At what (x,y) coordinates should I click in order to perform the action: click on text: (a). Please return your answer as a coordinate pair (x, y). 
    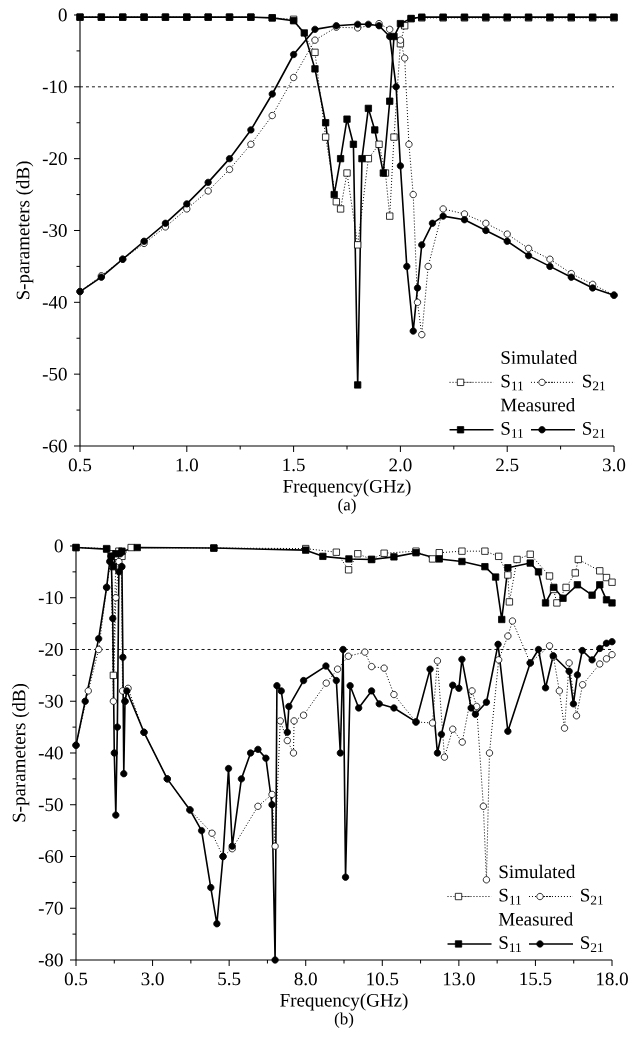
    Looking at the image, I should click on (347, 506).